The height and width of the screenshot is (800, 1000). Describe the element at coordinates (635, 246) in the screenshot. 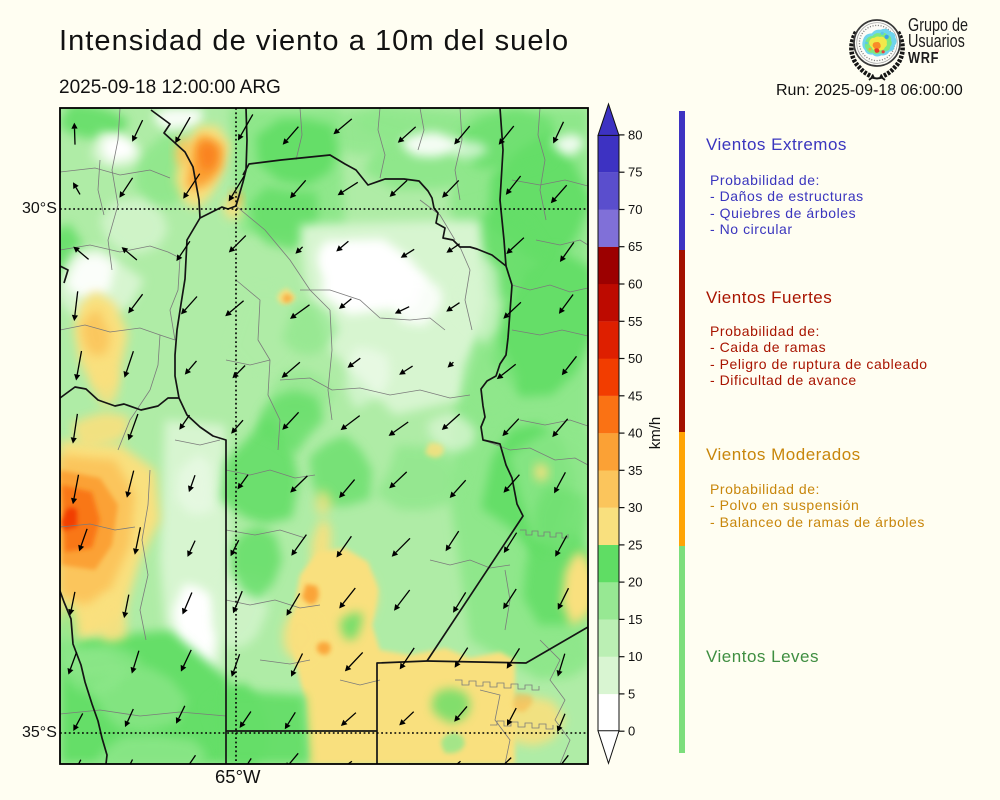

I see `svg-text: 65` at that location.